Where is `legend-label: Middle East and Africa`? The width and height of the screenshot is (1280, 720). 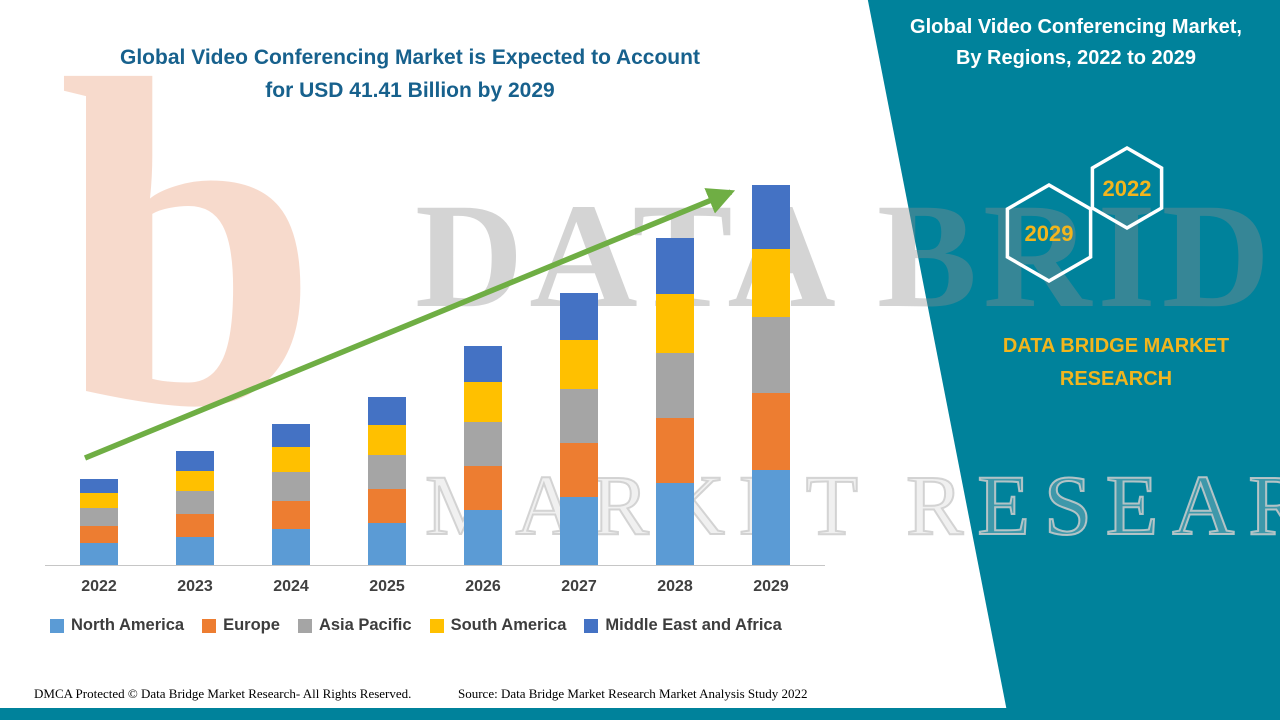 legend-label: Middle East and Africa is located at coordinates (693, 625).